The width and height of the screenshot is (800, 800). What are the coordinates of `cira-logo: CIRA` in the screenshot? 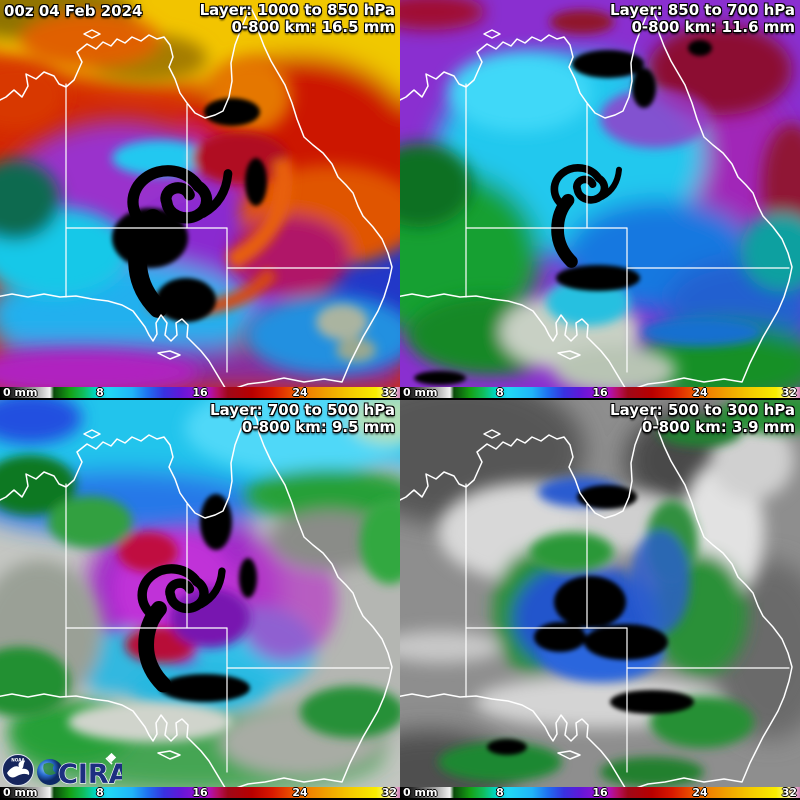 It's located at (79, 770).